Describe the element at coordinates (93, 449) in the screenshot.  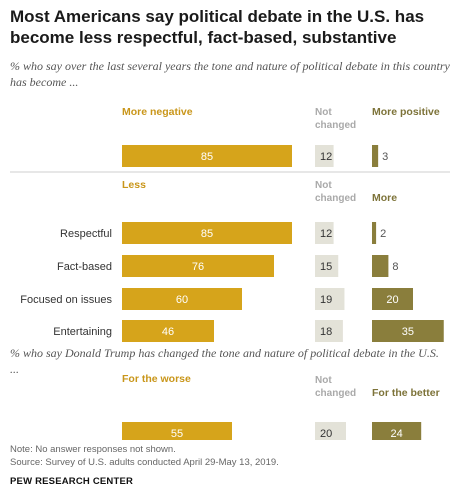
I see `note-text: Note: No answer responses not shown.` at that location.